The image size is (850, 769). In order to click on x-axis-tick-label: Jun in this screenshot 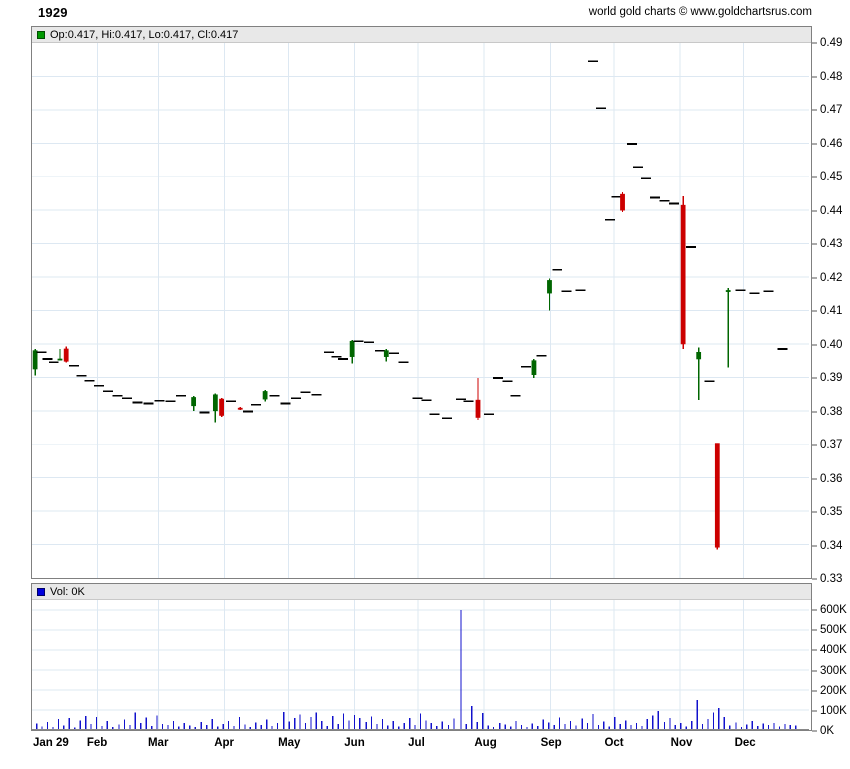, I will do `click(354, 743)`.